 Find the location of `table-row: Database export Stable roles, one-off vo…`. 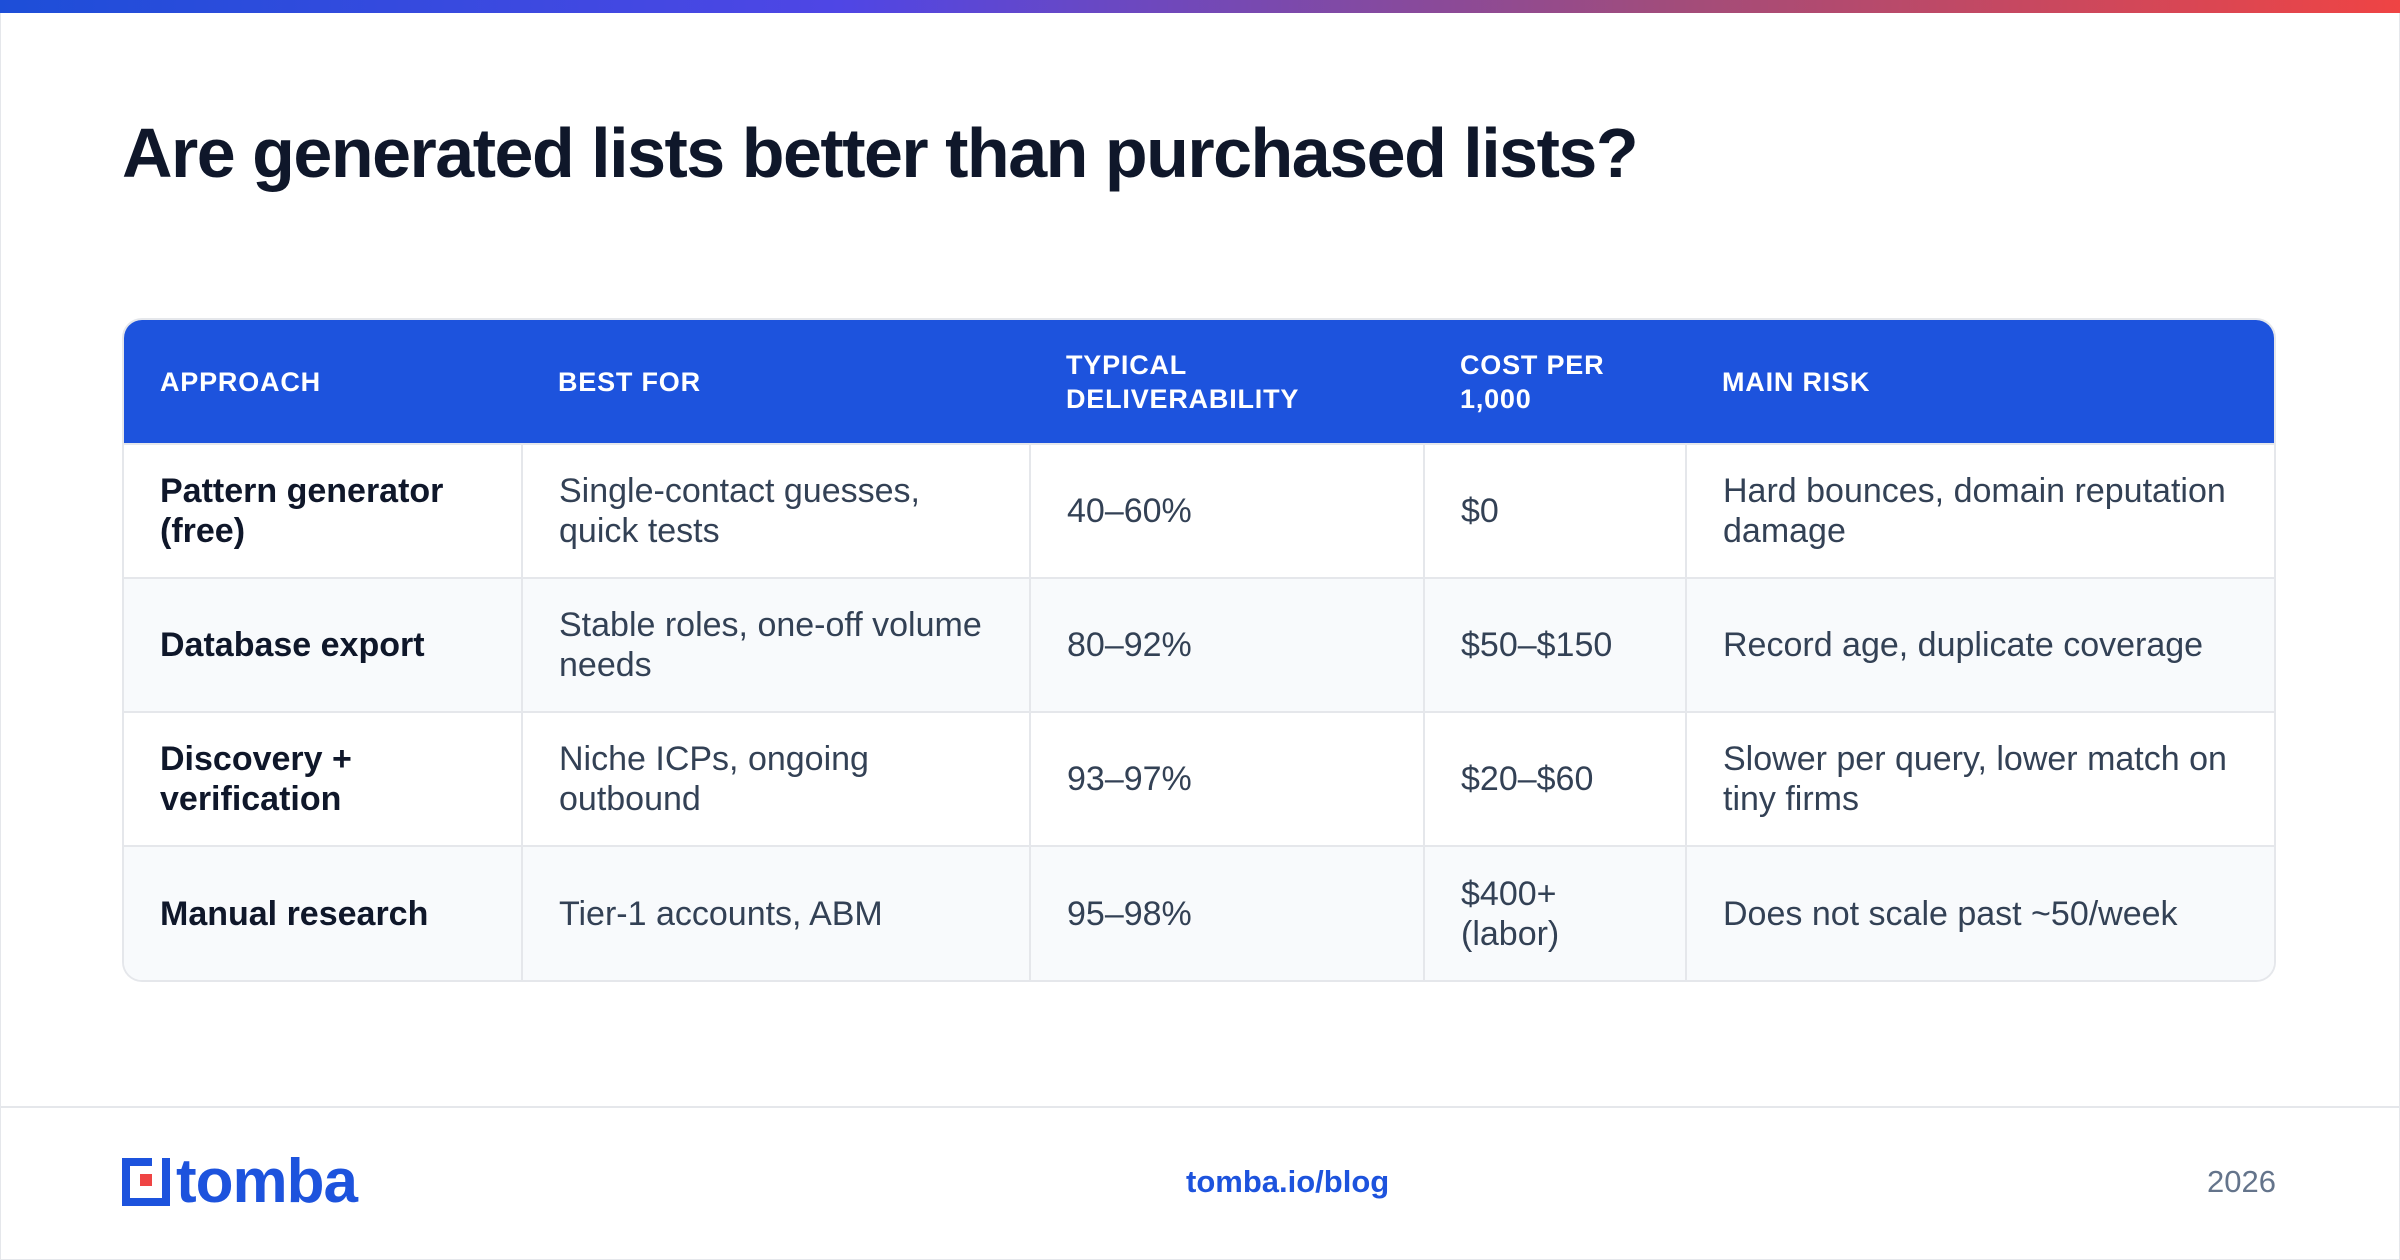

table-row: Database export Stable roles, one-off vo… is located at coordinates (1199, 644).